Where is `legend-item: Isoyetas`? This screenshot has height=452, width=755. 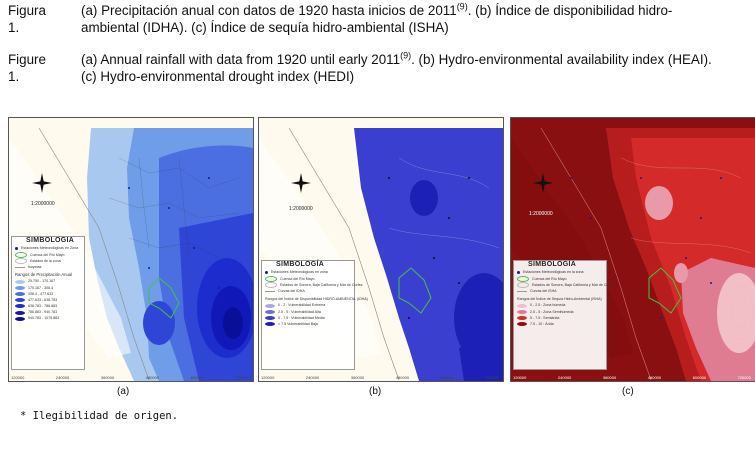
legend-item: Isoyetas is located at coordinates (49, 267).